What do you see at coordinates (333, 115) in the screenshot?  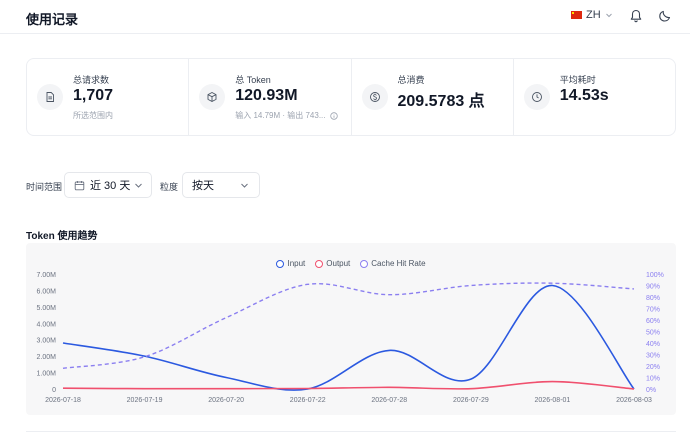 I see `info-icon` at bounding box center [333, 115].